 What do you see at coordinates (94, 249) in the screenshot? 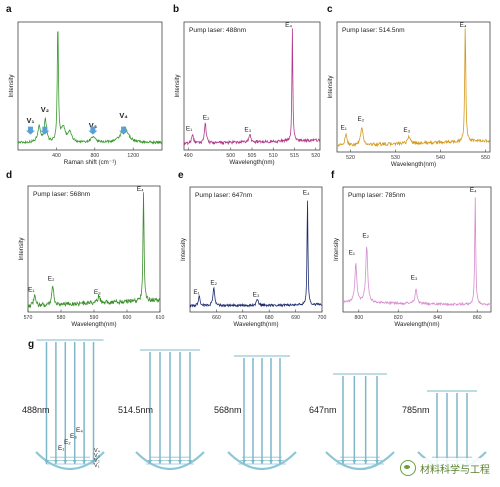
I see `plot-frame-d` at bounding box center [94, 249].